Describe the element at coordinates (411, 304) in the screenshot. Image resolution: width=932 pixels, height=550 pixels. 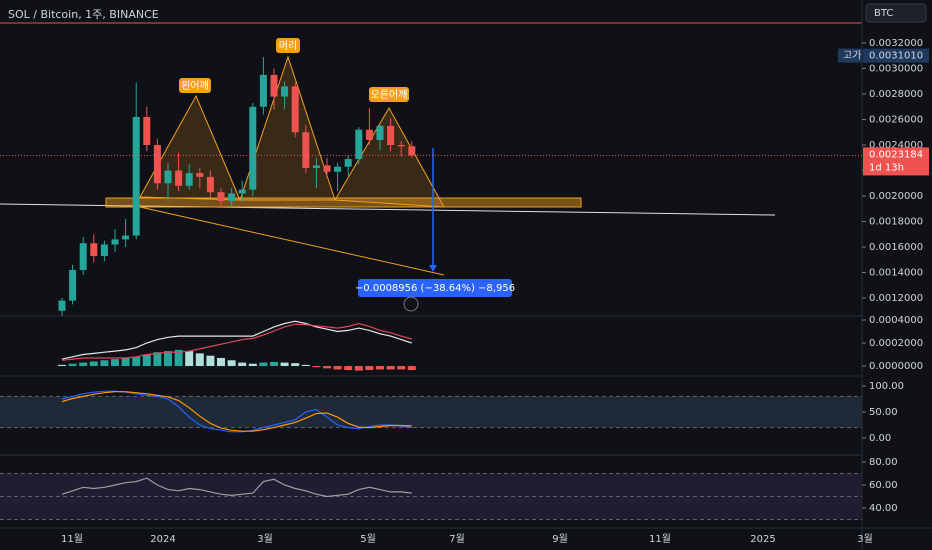
I see `event-icon` at that location.